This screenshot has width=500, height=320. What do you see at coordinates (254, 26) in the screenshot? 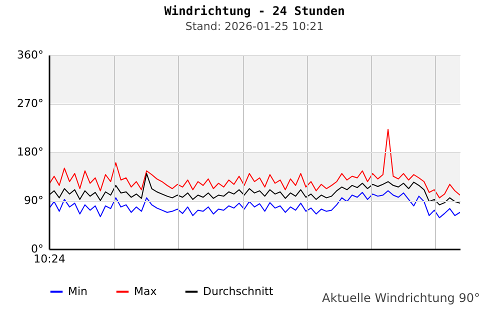
I see `chart-subtitle: Stand: 2026-01-25 10:21` at bounding box center [254, 26].